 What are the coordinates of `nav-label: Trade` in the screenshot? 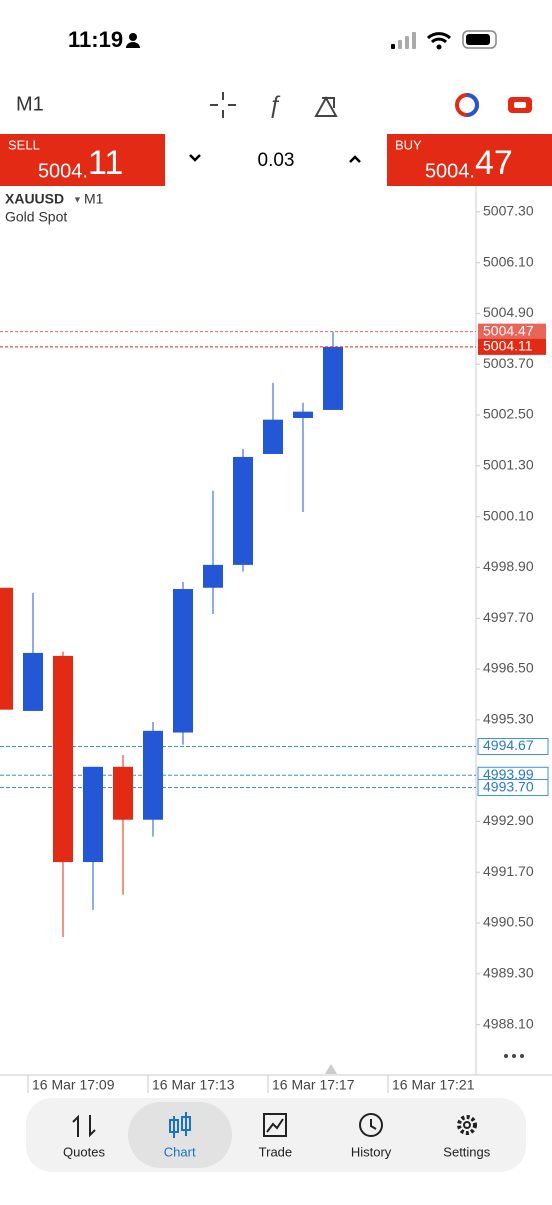 It's located at (275, 1151).